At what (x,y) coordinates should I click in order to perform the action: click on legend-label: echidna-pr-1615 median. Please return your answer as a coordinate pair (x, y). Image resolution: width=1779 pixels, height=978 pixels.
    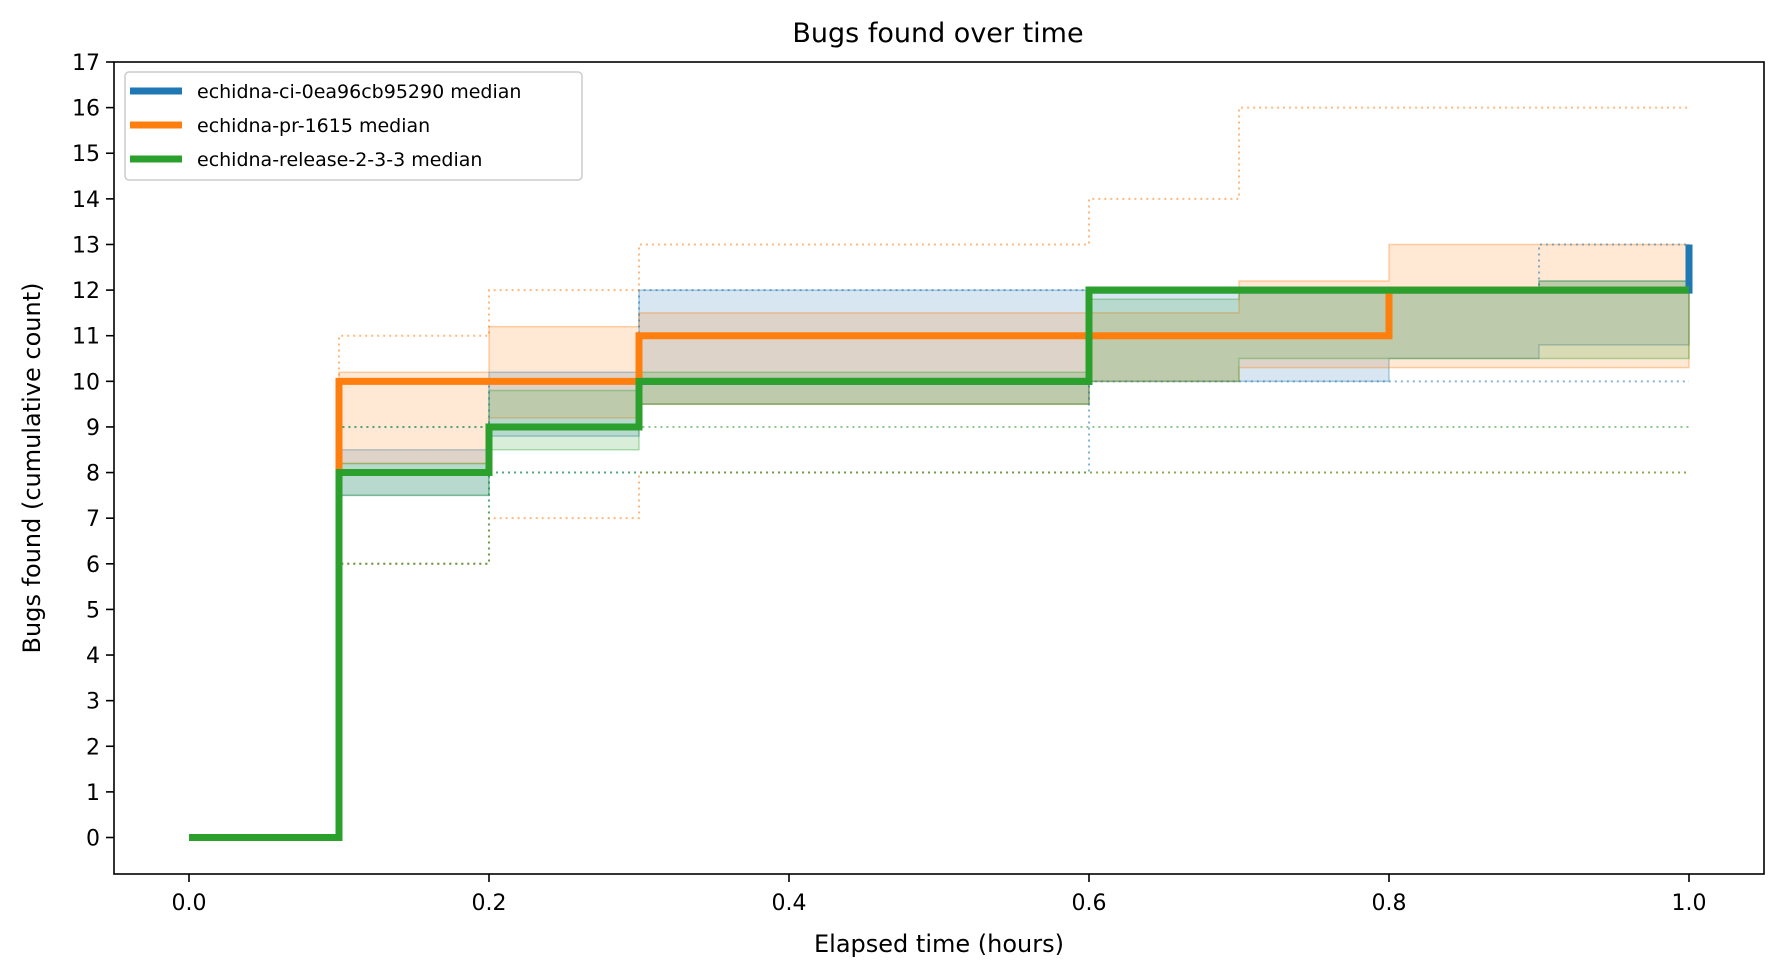
    Looking at the image, I should click on (313, 126).